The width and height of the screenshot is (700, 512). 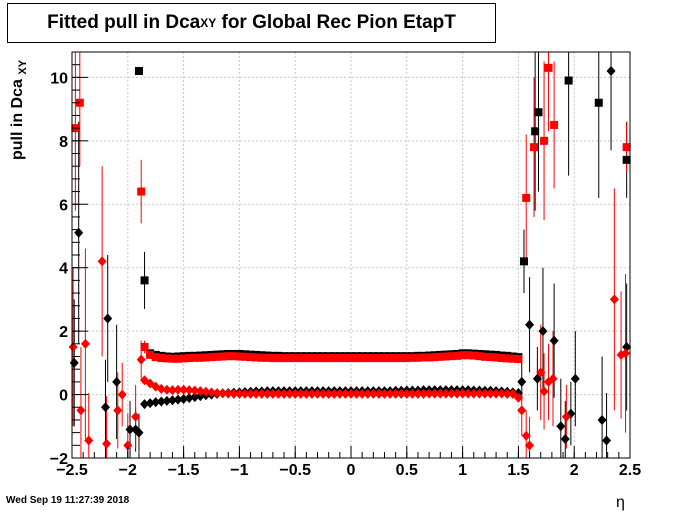 What do you see at coordinates (63, 142) in the screenshot?
I see `y-tick-label: 8` at bounding box center [63, 142].